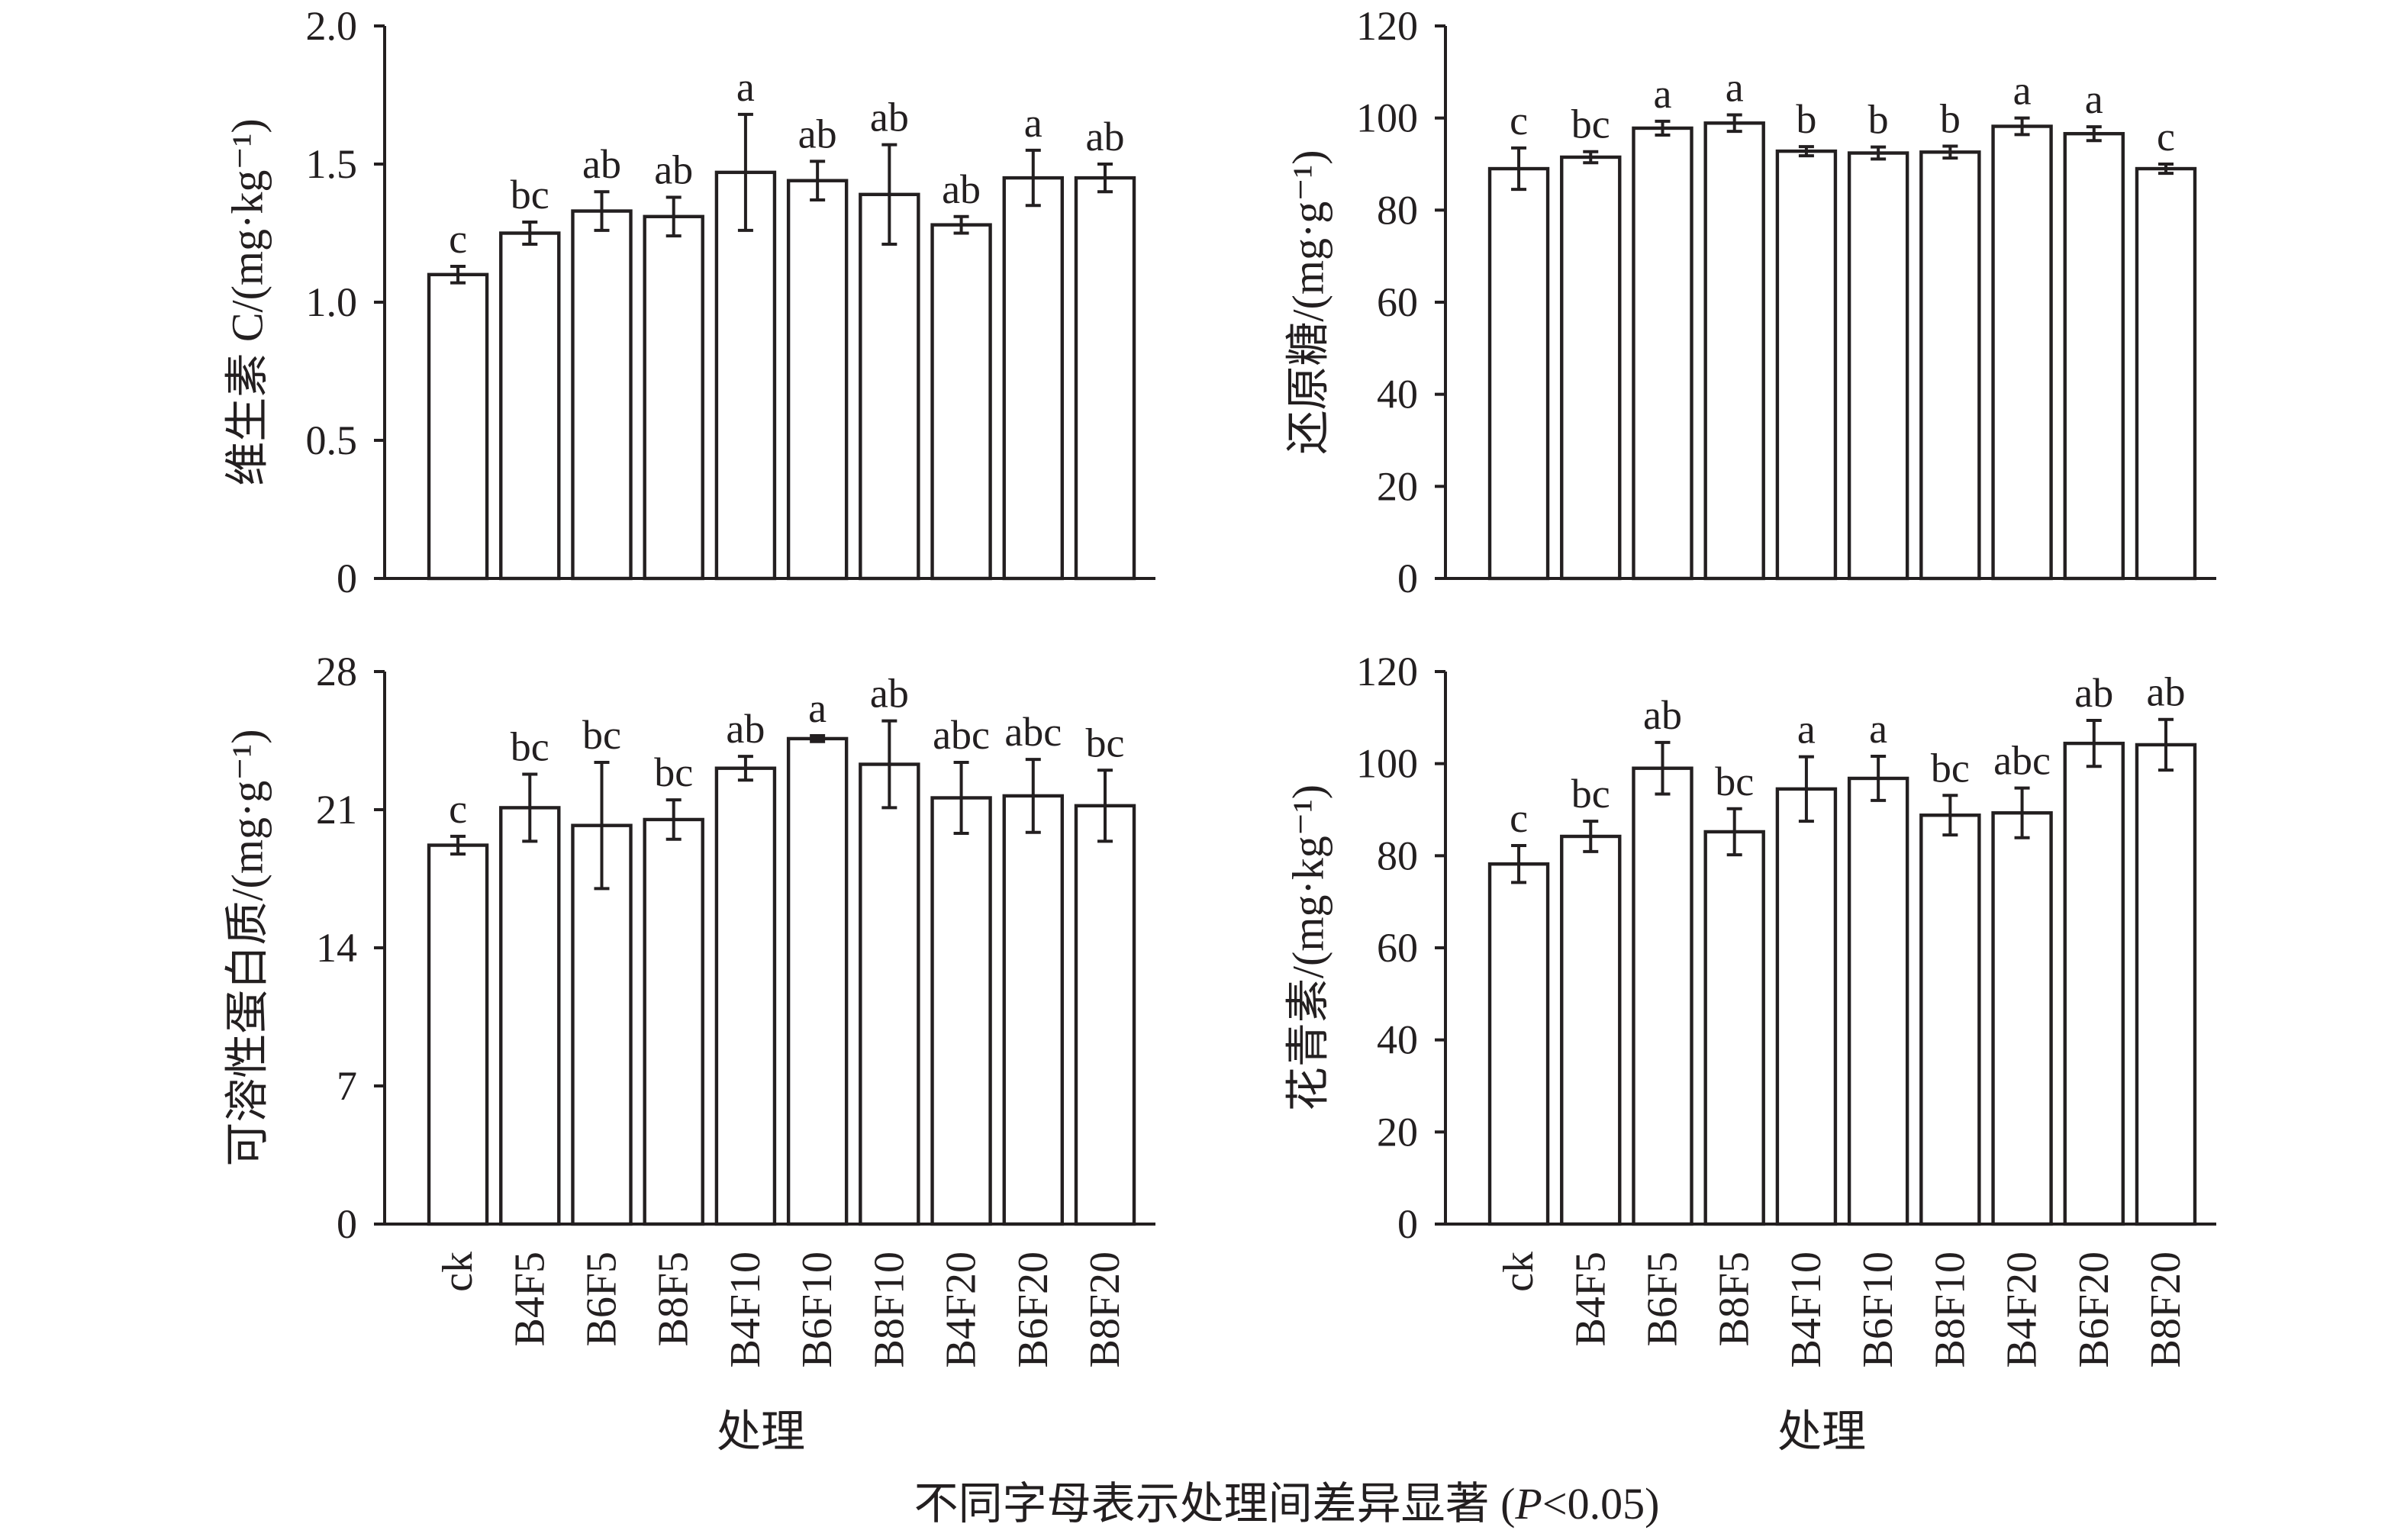 This screenshot has height=1540, width=2404. Describe the element at coordinates (1397, 486) in the screenshot. I see `y-tick-label: 20` at that location.